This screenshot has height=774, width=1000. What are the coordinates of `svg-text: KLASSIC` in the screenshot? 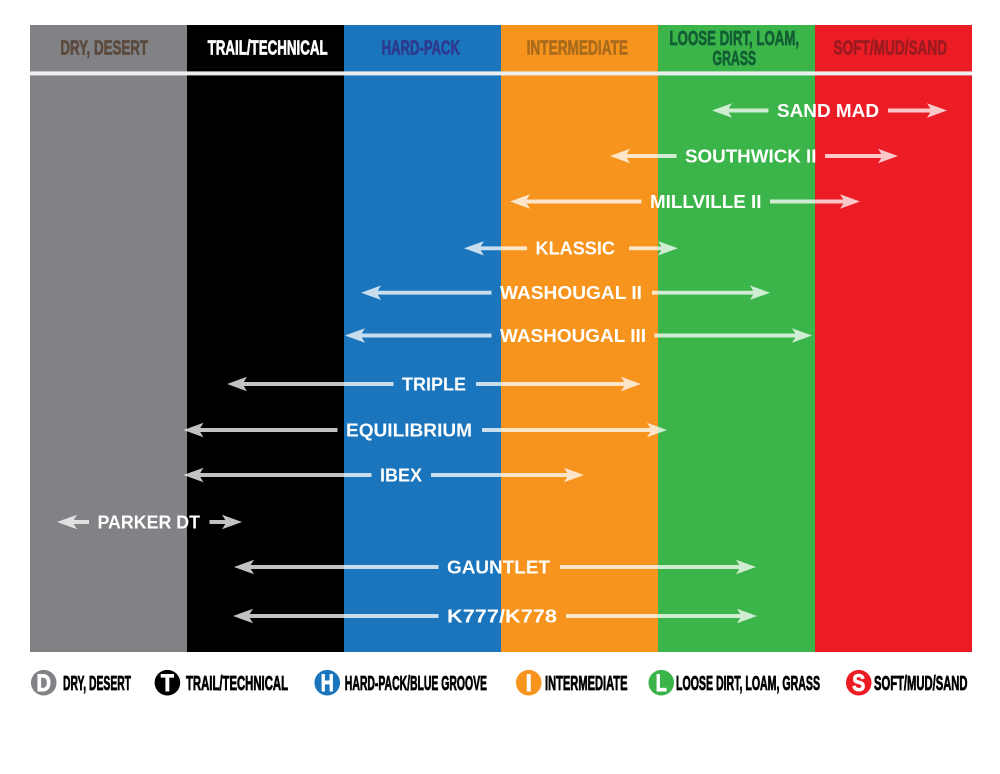 It's located at (576, 248).